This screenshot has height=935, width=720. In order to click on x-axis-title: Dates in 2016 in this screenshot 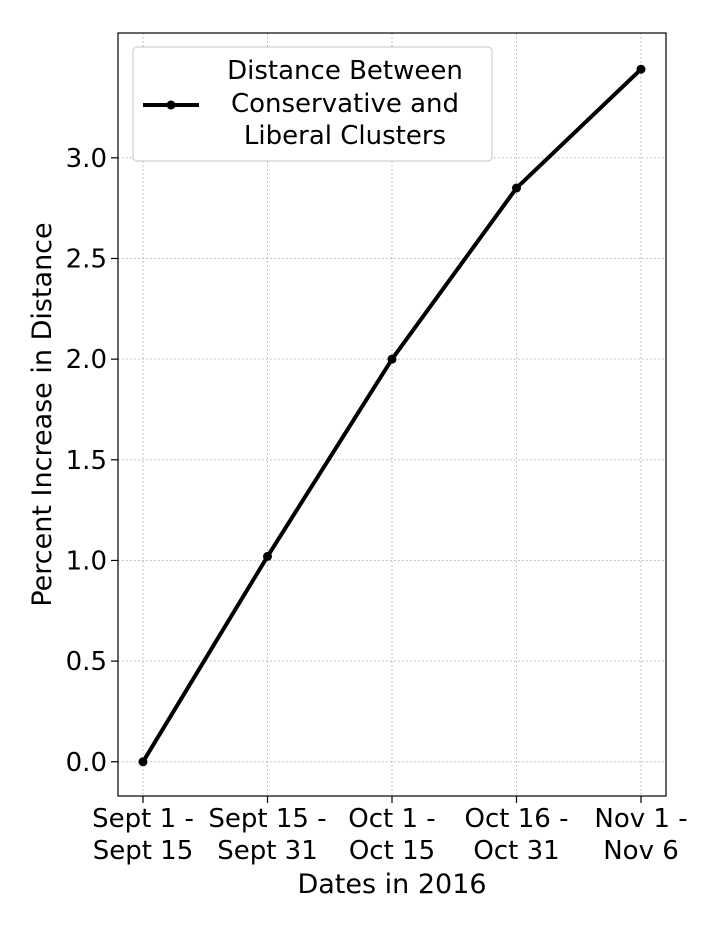, I will do `click(391, 884)`.